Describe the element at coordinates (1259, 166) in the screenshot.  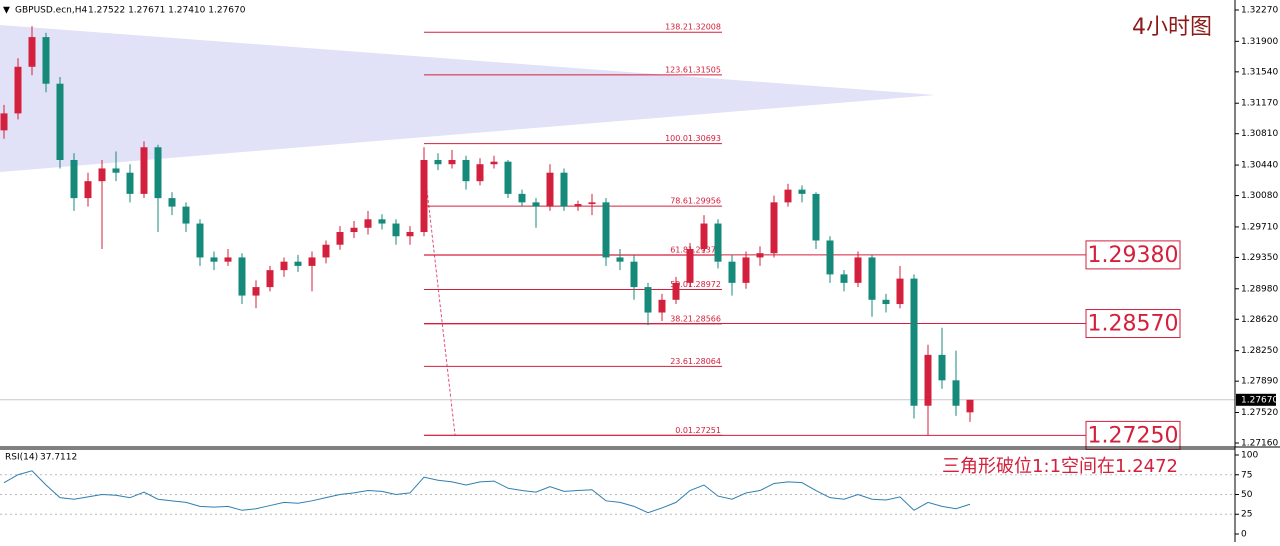
I see `y-tick-label: 1.30440` at that location.